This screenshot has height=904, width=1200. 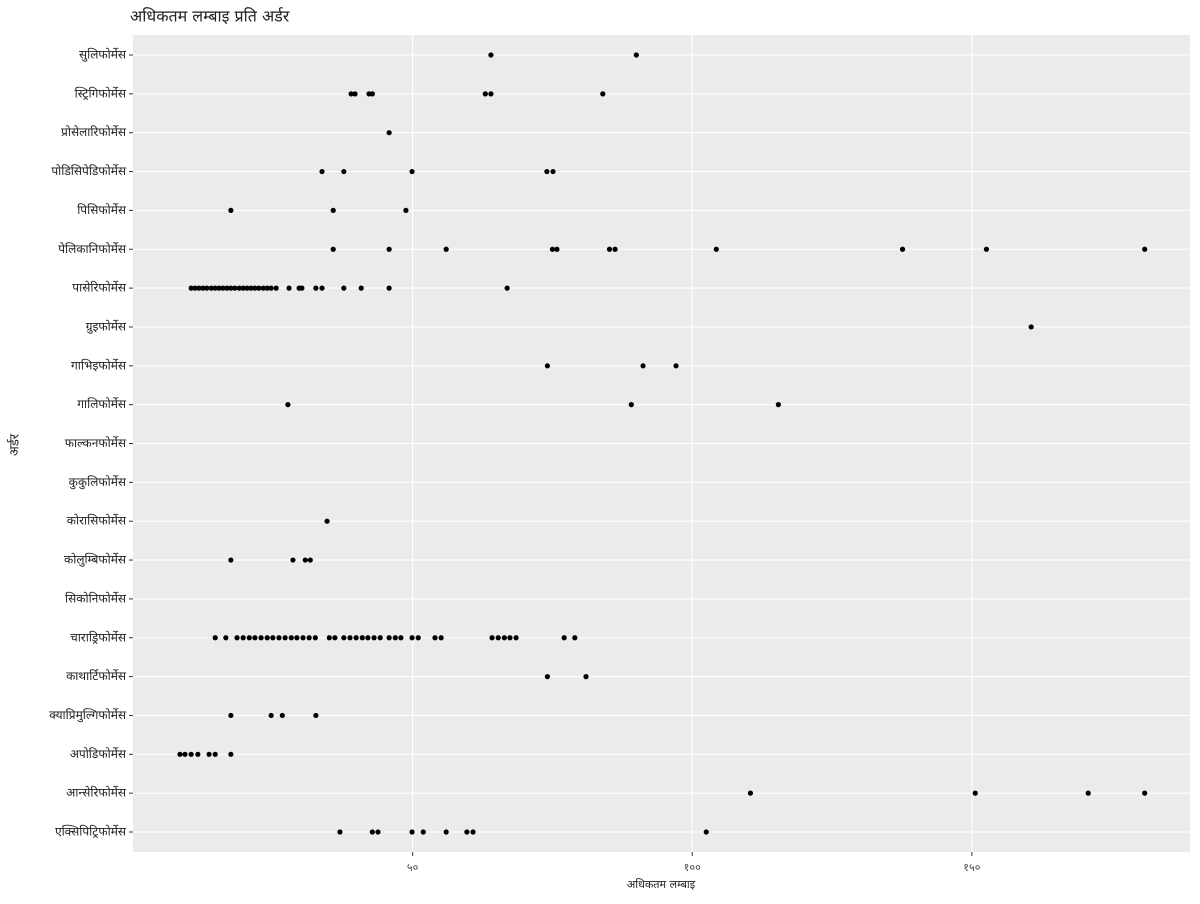 What do you see at coordinates (15, 444) in the screenshot?
I see `y-axis-title: अर्डर` at bounding box center [15, 444].